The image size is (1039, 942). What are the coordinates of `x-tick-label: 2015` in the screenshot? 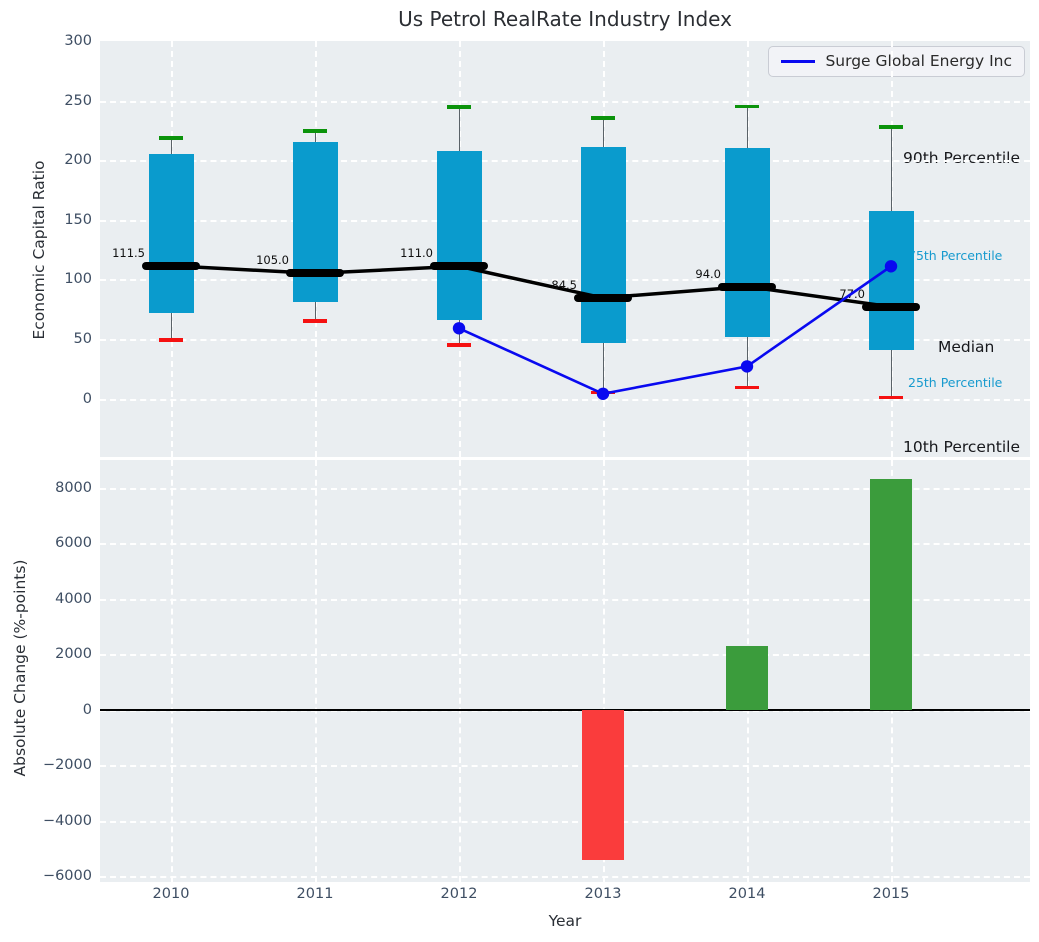 It's located at (891, 894).